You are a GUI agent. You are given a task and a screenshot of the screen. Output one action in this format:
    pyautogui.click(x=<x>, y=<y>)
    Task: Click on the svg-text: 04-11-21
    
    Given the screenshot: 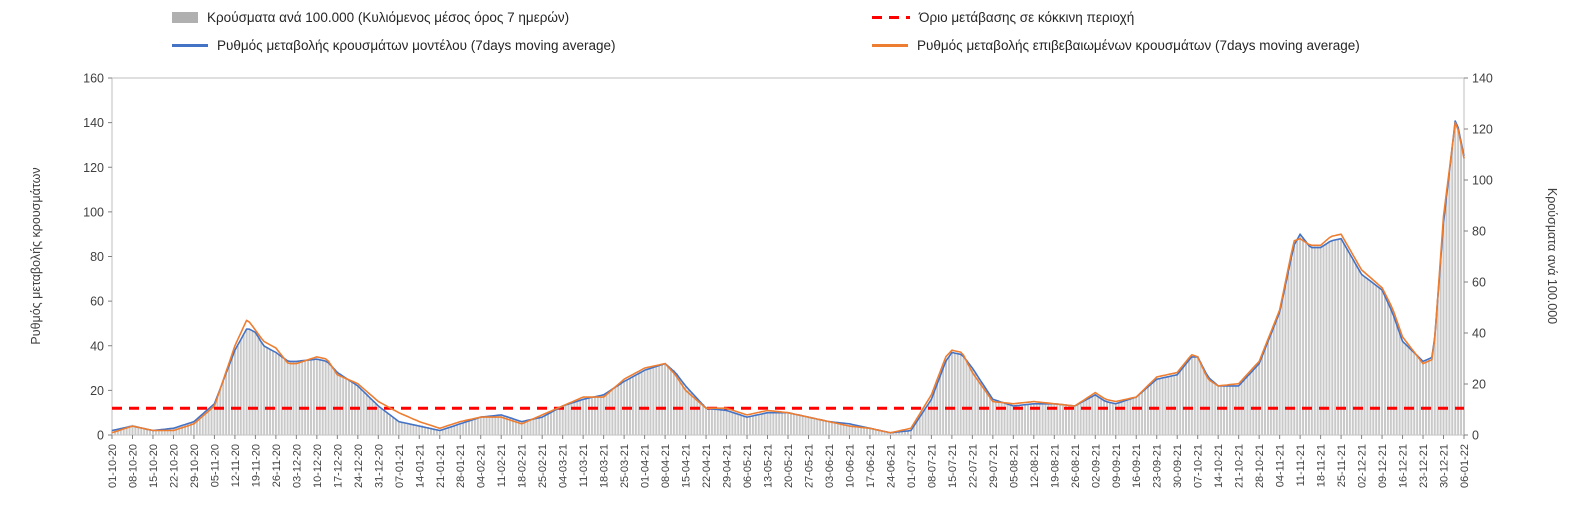 What is the action you would take?
    pyautogui.click(x=1281, y=465)
    